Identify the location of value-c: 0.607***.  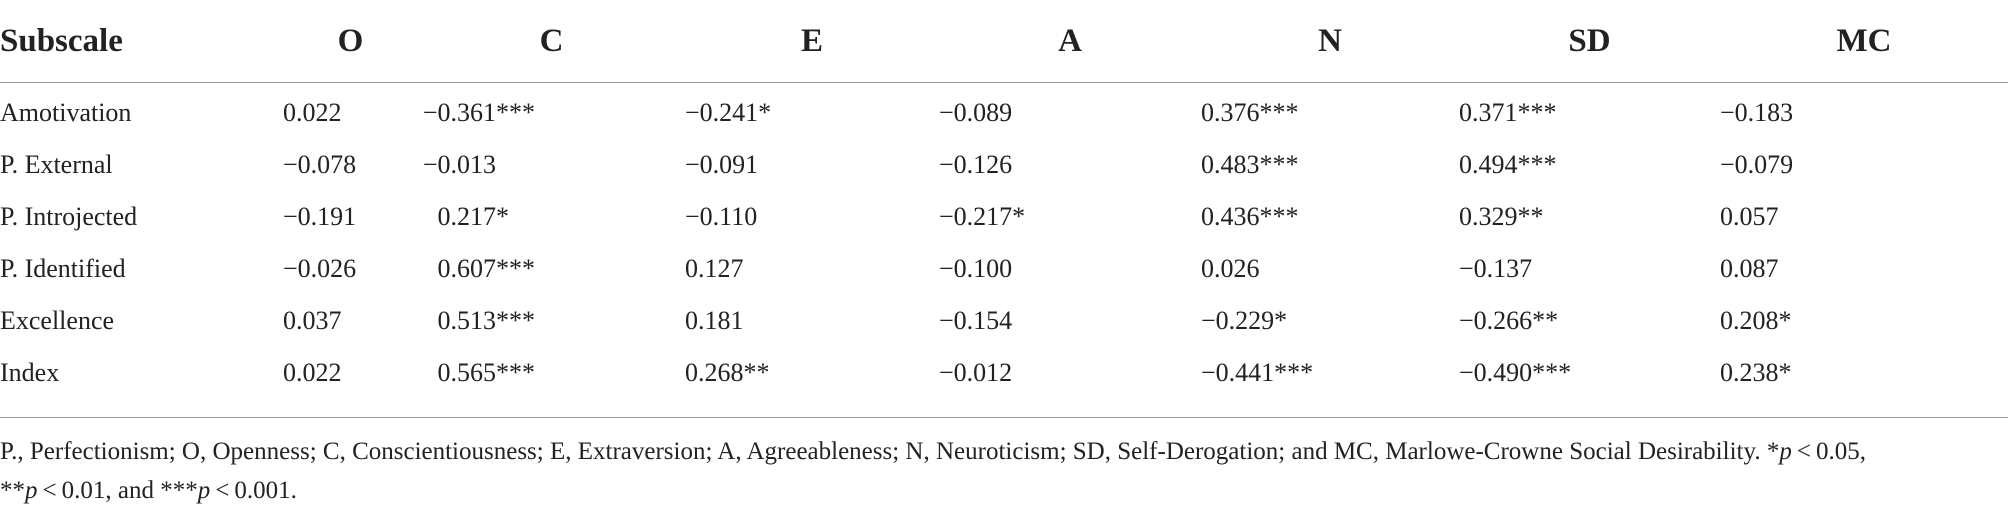
(486, 268).